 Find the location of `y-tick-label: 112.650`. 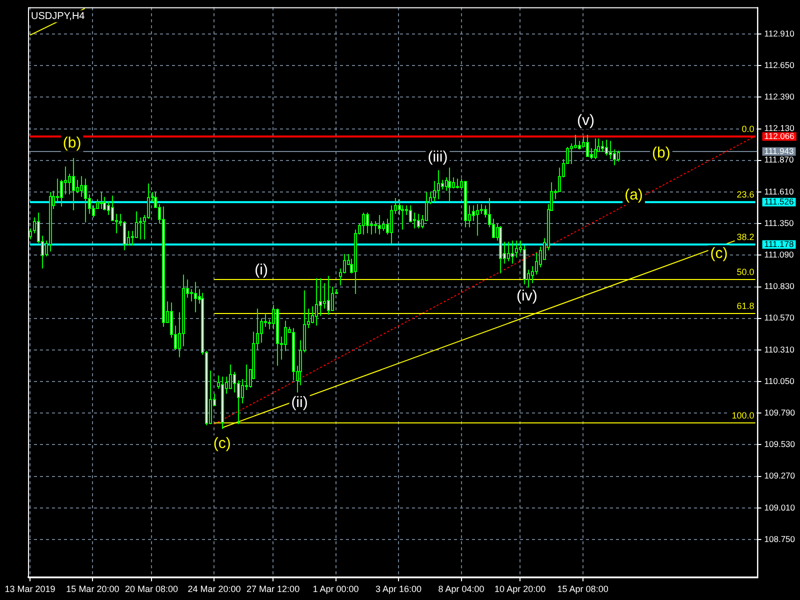

y-tick-label: 112.650 is located at coordinates (779, 65).